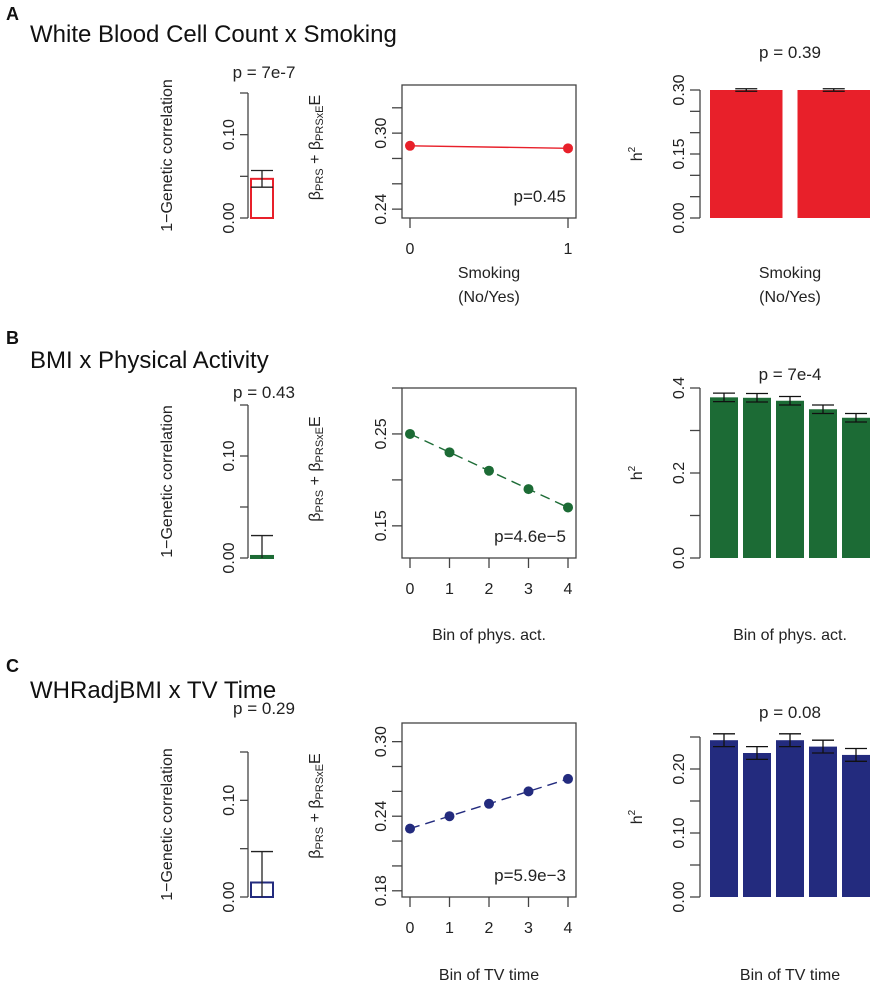 This screenshot has height=1000, width=877. Describe the element at coordinates (790, 374) in the screenshot. I see `p-value-label: p = 7e-4` at that location.